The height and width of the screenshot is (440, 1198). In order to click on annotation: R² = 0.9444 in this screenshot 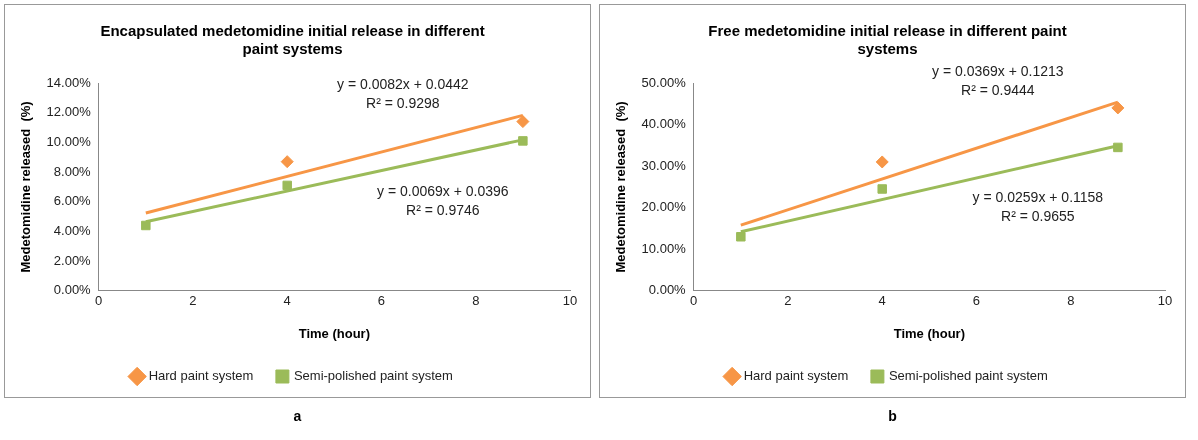, I will do `click(998, 89)`.